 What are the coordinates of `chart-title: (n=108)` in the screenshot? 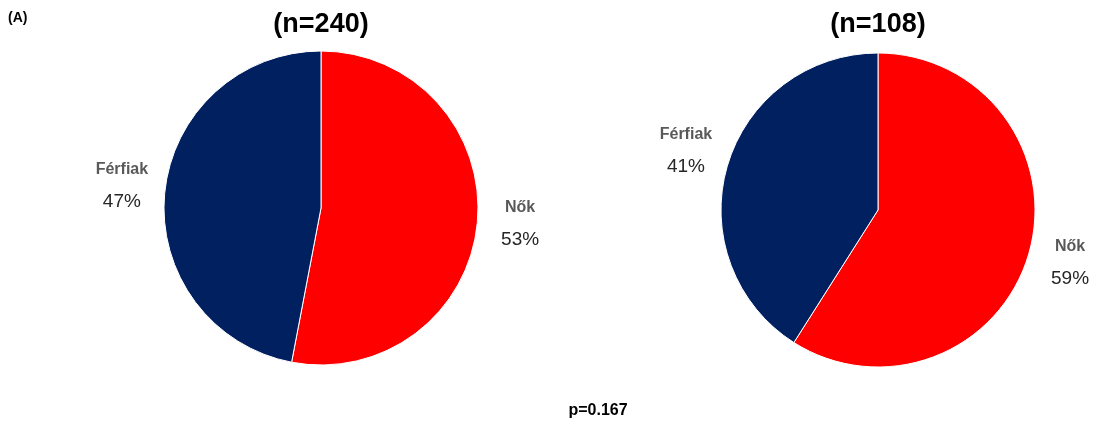 It's located at (878, 23).